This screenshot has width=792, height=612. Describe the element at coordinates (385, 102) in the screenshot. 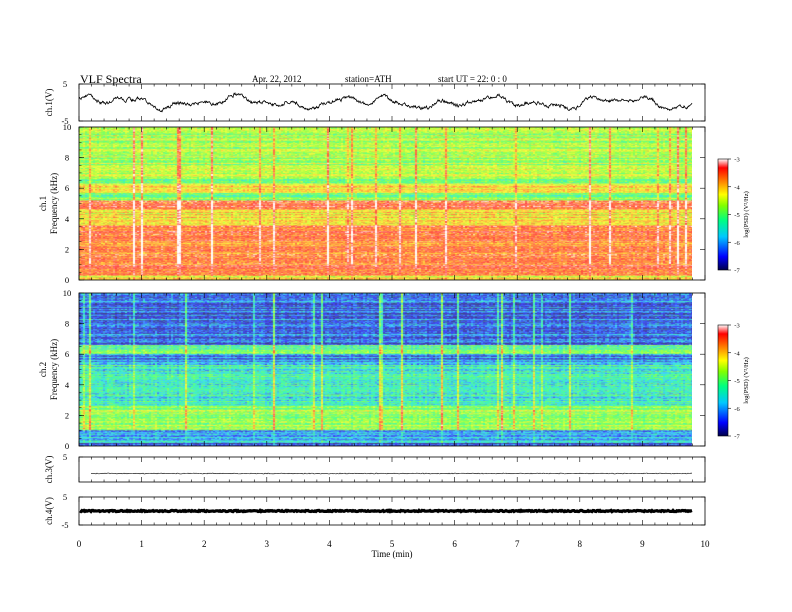

I see `ch1-waveform-line` at that location.